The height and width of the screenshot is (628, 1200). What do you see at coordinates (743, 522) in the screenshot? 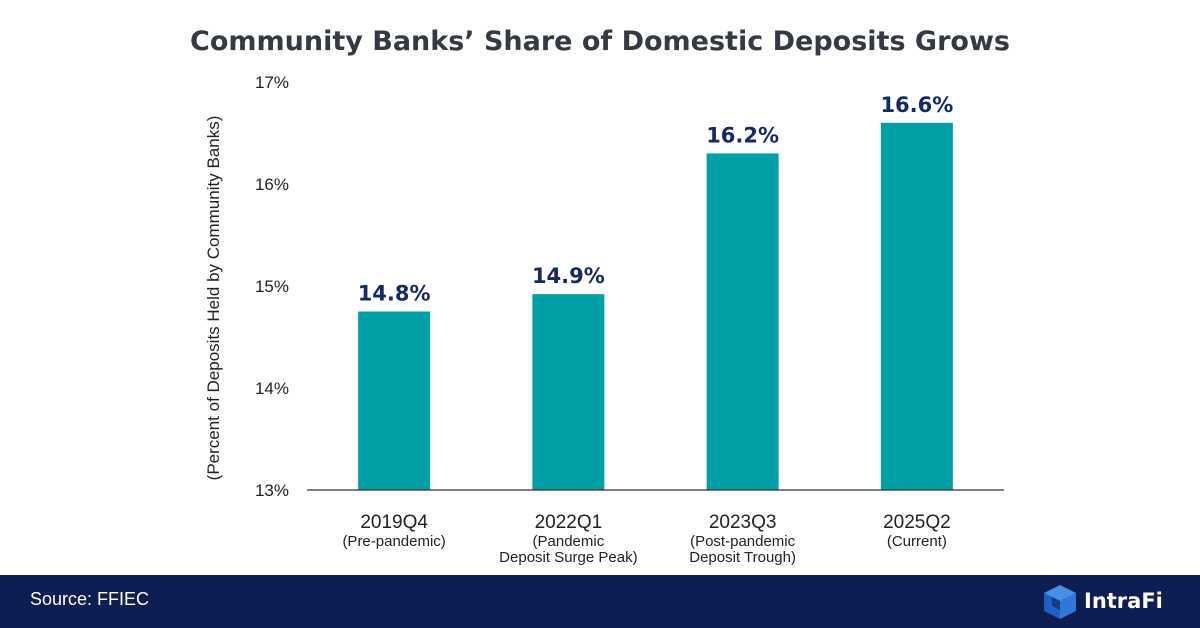
I see `x-tick-label: 2023Q3` at bounding box center [743, 522].